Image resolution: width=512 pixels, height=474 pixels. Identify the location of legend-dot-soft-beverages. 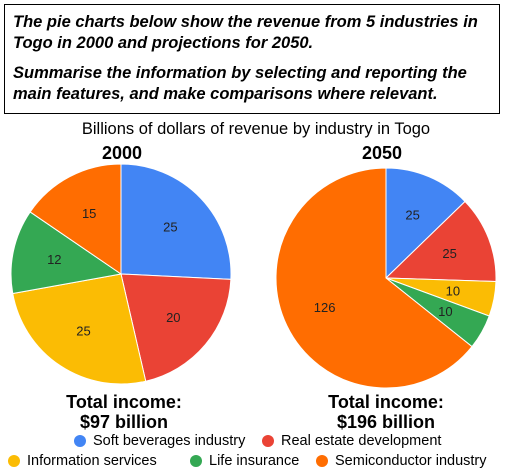
(80, 441).